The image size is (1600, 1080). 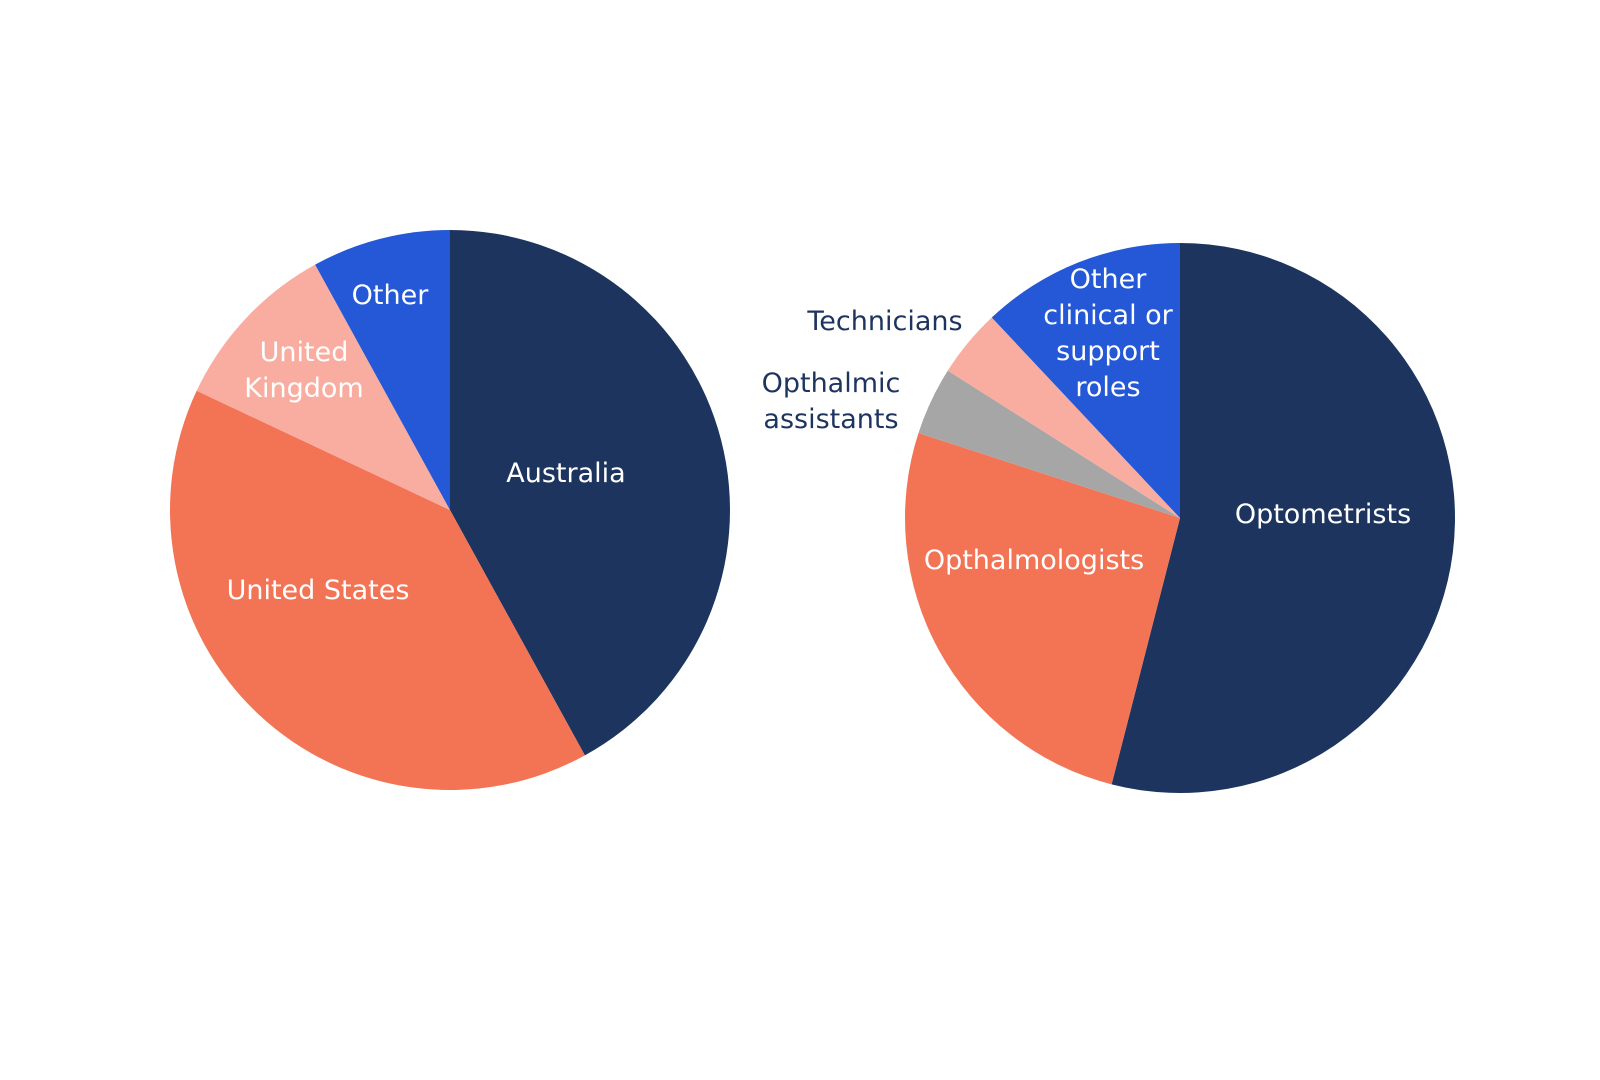 I want to click on slice-label: Technicians, so click(x=885, y=321).